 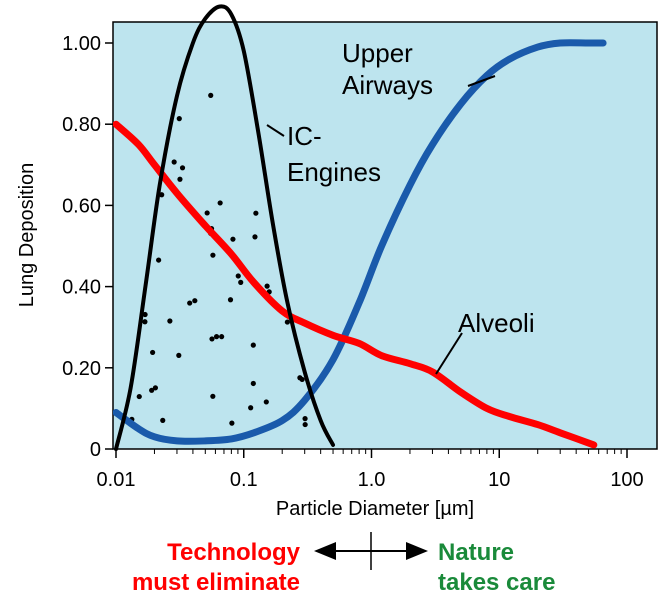 What do you see at coordinates (387, 85) in the screenshot?
I see `upper-airways-label: Airways` at bounding box center [387, 85].